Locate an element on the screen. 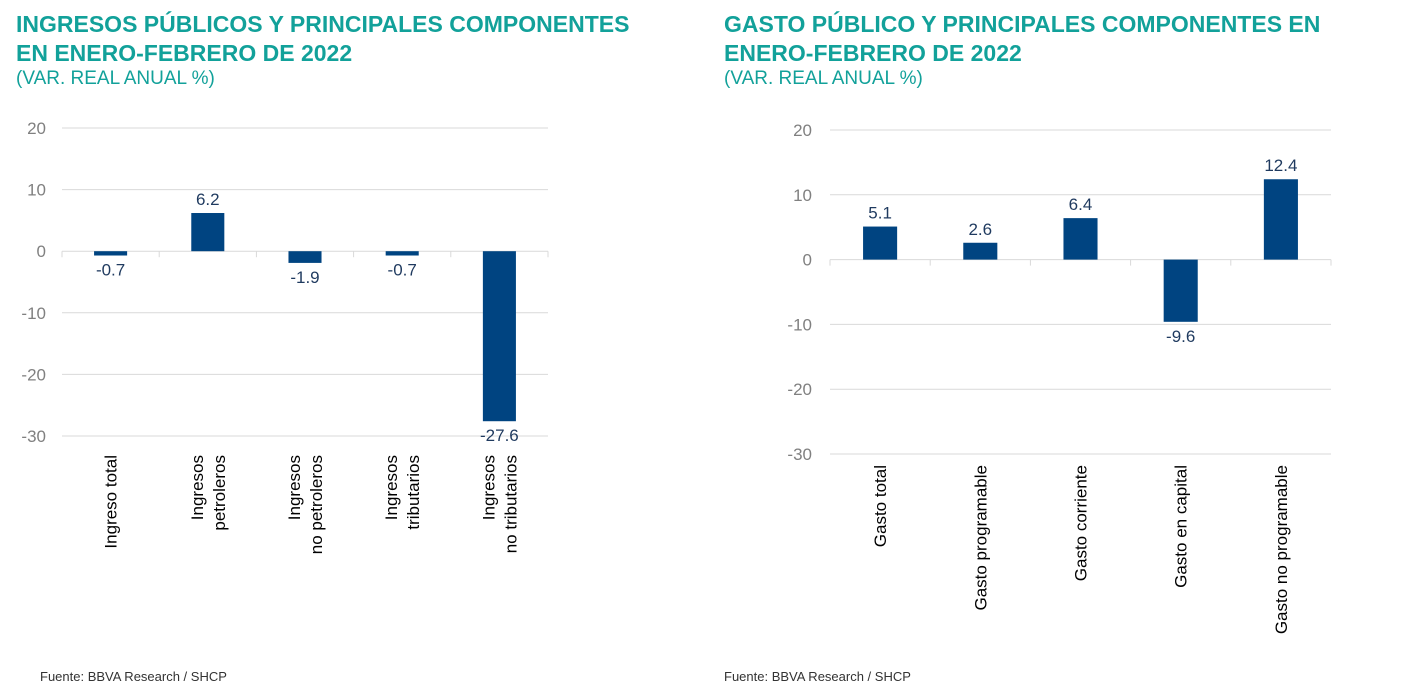 This screenshot has width=1401, height=695. data-label: -9.6 is located at coordinates (1180, 336).